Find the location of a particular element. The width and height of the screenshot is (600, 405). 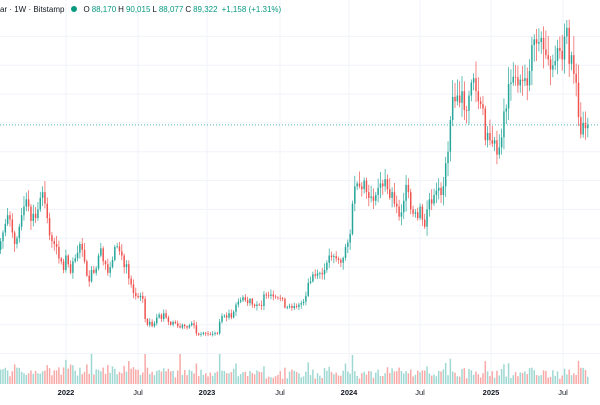

ohlc-values: O 88,170 H 90,015 L 88,077 C 89,322 is located at coordinates (150, 9).